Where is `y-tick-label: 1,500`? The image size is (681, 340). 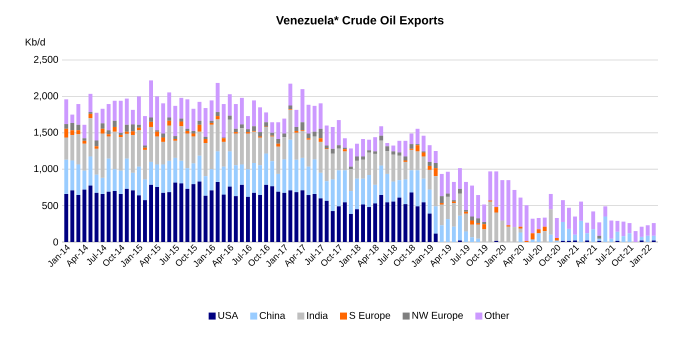
y-tick-label: 1,500 is located at coordinates (46, 132).